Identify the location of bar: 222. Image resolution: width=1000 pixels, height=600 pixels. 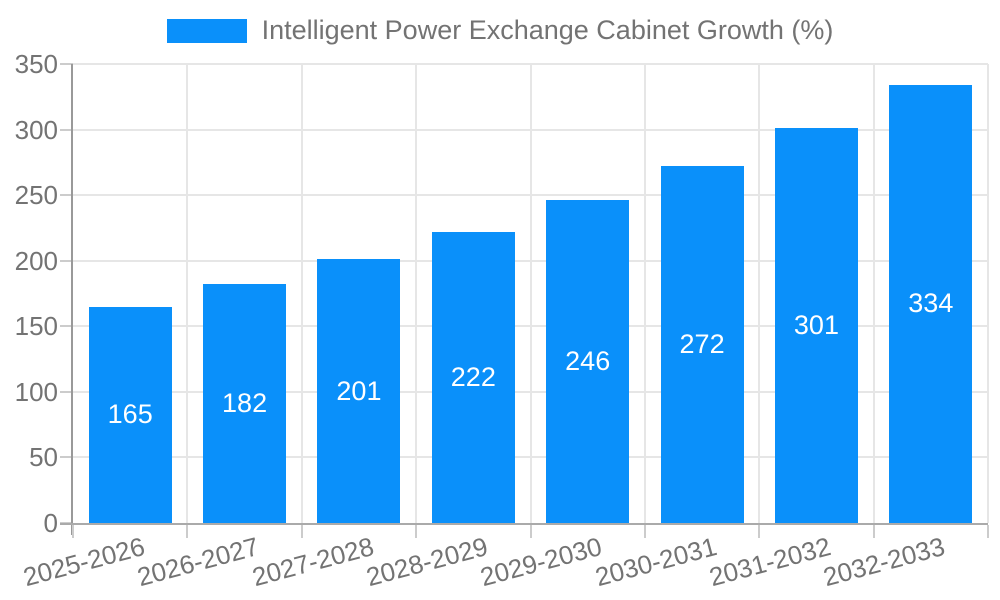
(473, 377).